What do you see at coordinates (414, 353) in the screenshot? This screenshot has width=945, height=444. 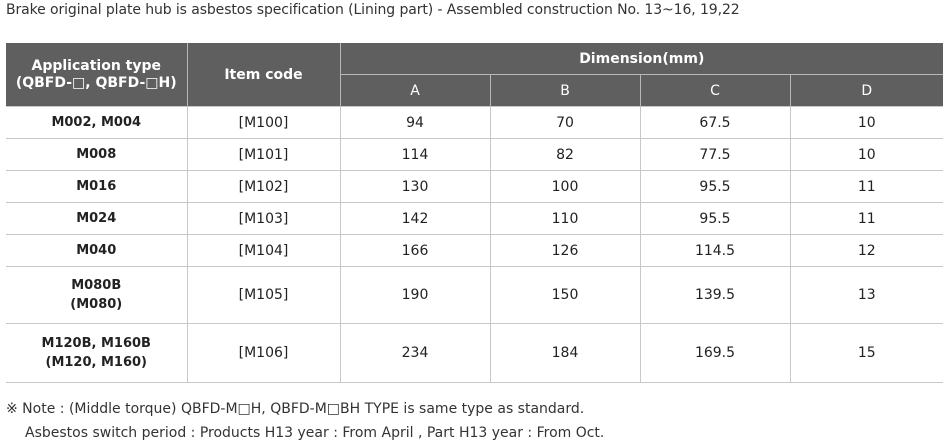 I see `cell-dim-a: 234` at bounding box center [414, 353].